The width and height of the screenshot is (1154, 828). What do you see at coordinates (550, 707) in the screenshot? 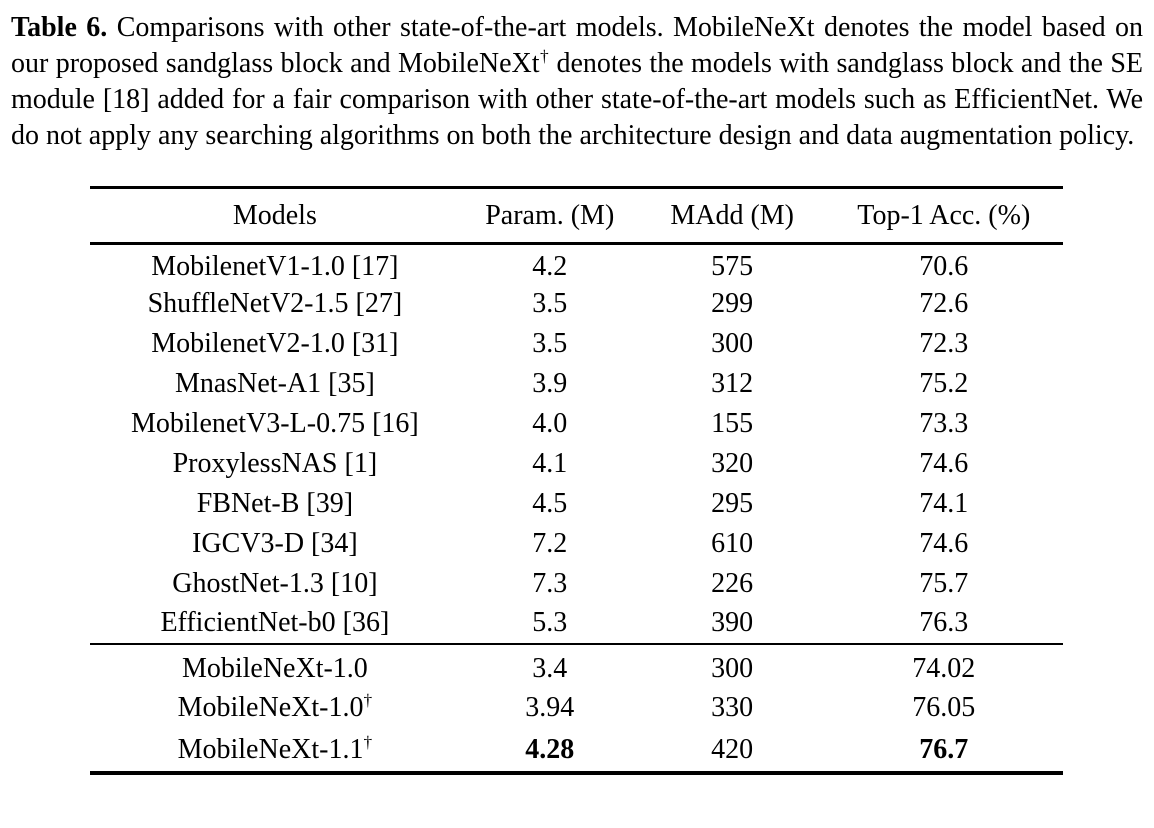
I see `param-cell: 3.94` at bounding box center [550, 707].